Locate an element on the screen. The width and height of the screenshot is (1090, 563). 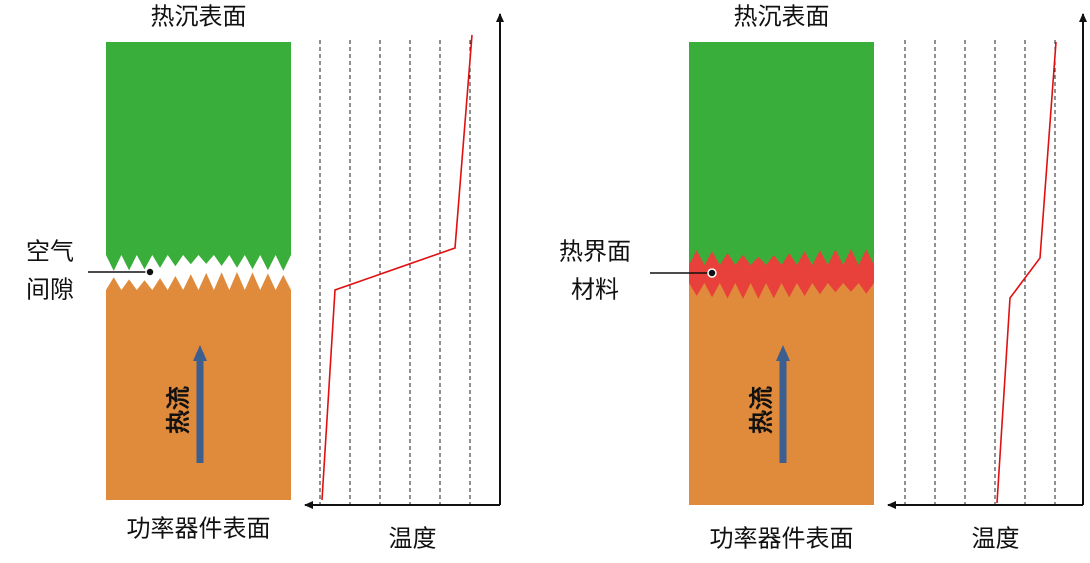
interface-label: 材料 is located at coordinates (595, 290).